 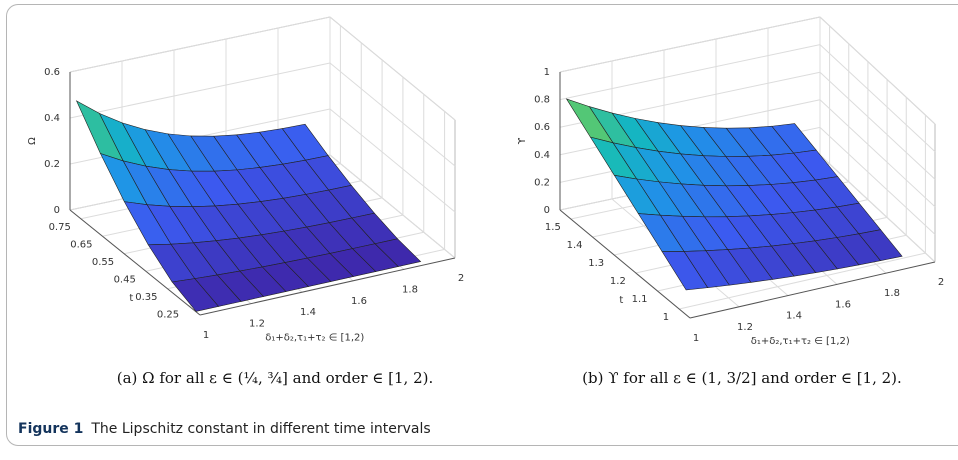 What do you see at coordinates (522, 141) in the screenshot?
I see `z-axis-label: ϒ` at bounding box center [522, 141].